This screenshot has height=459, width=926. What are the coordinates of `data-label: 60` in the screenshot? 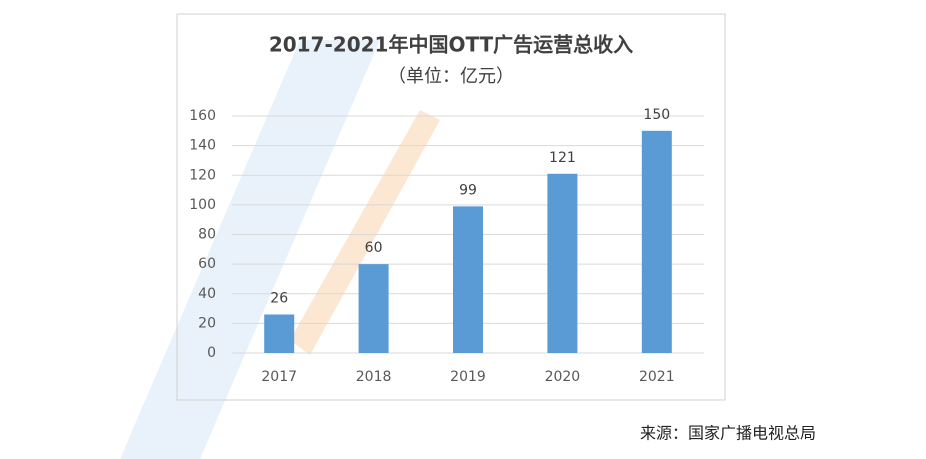 It's located at (374, 248).